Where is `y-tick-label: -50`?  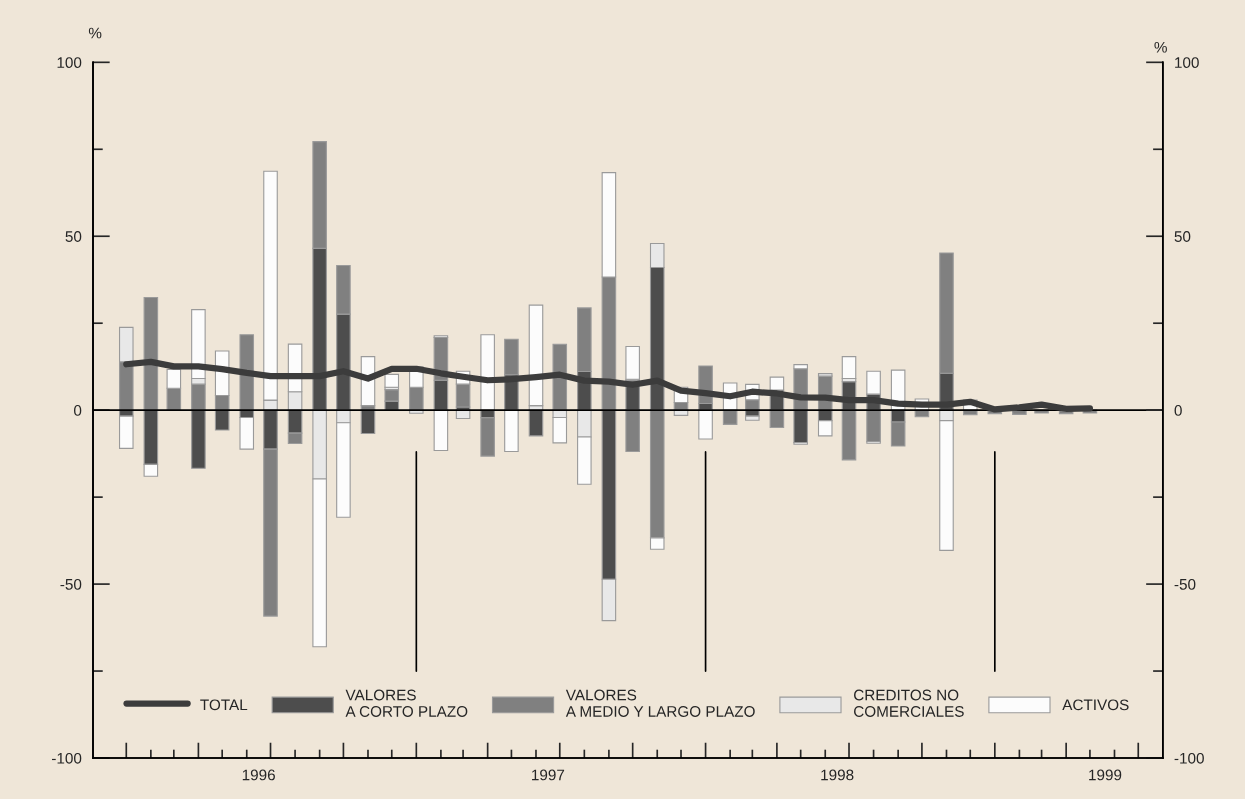 y-tick-label: -50 is located at coordinates (71, 584).